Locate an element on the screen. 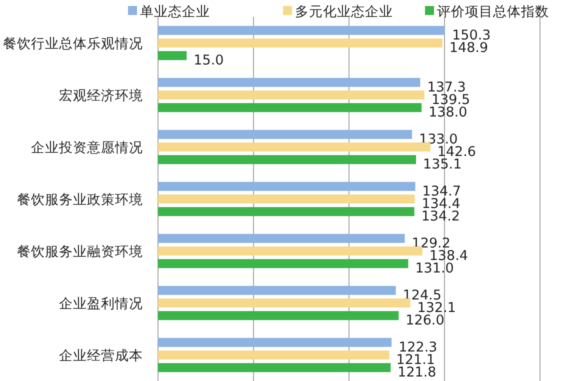 The image size is (563, 381). legend-label: 单业态企业 is located at coordinates (175, 12).